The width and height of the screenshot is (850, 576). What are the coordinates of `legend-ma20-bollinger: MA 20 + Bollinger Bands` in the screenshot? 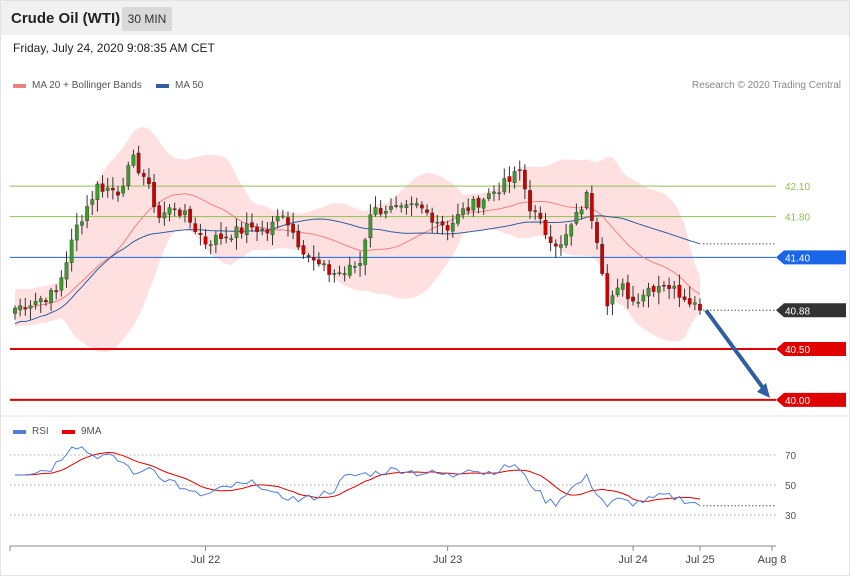 It's located at (77, 85).